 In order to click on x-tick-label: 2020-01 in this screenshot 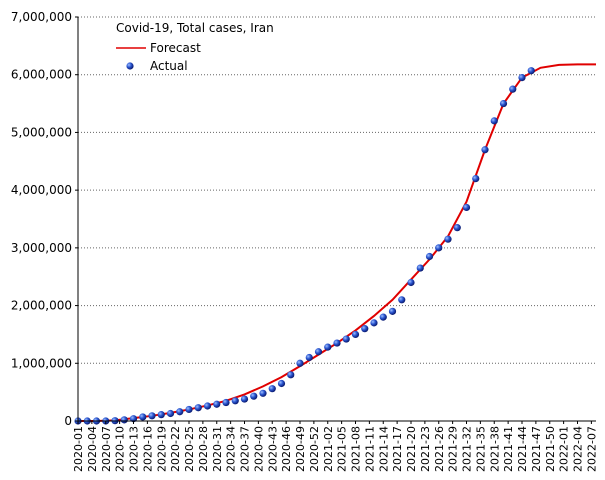, I will do `click(78, 449)`.